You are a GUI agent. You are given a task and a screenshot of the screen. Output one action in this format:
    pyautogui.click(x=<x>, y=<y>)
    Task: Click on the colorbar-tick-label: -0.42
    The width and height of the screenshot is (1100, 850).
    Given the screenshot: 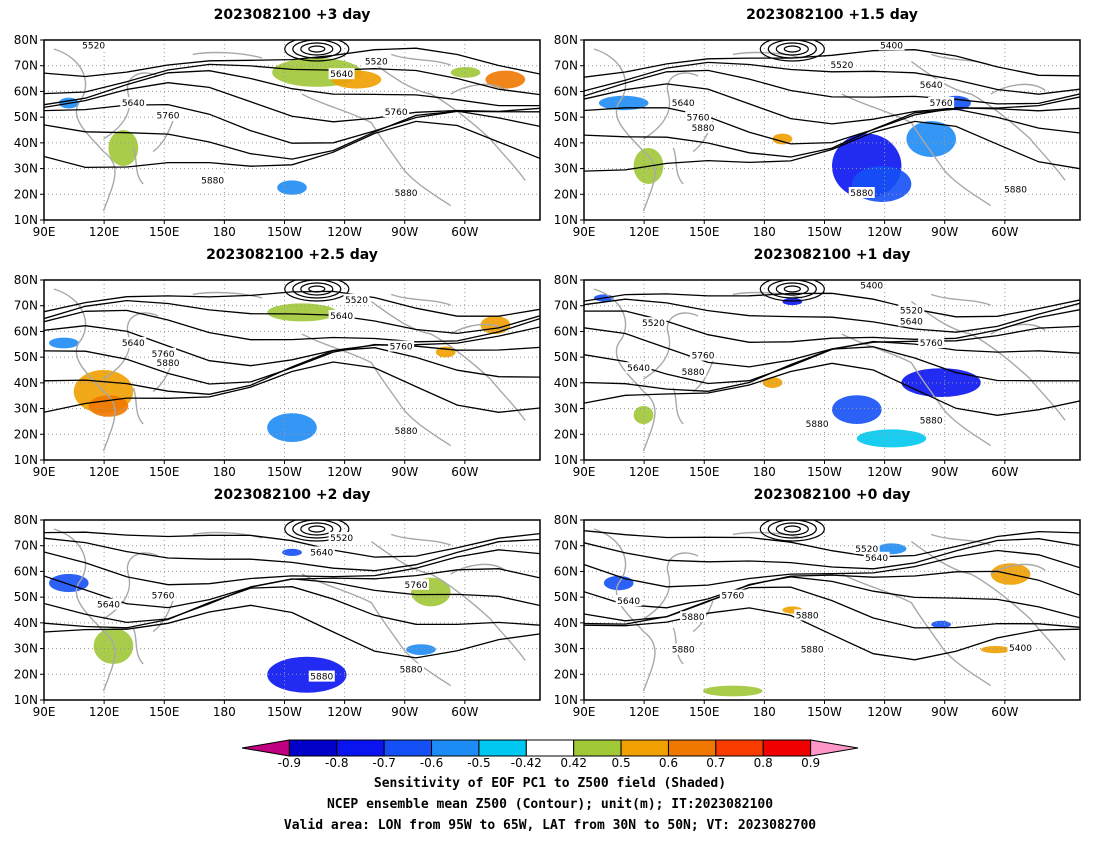 What is the action you would take?
    pyautogui.click(x=526, y=763)
    